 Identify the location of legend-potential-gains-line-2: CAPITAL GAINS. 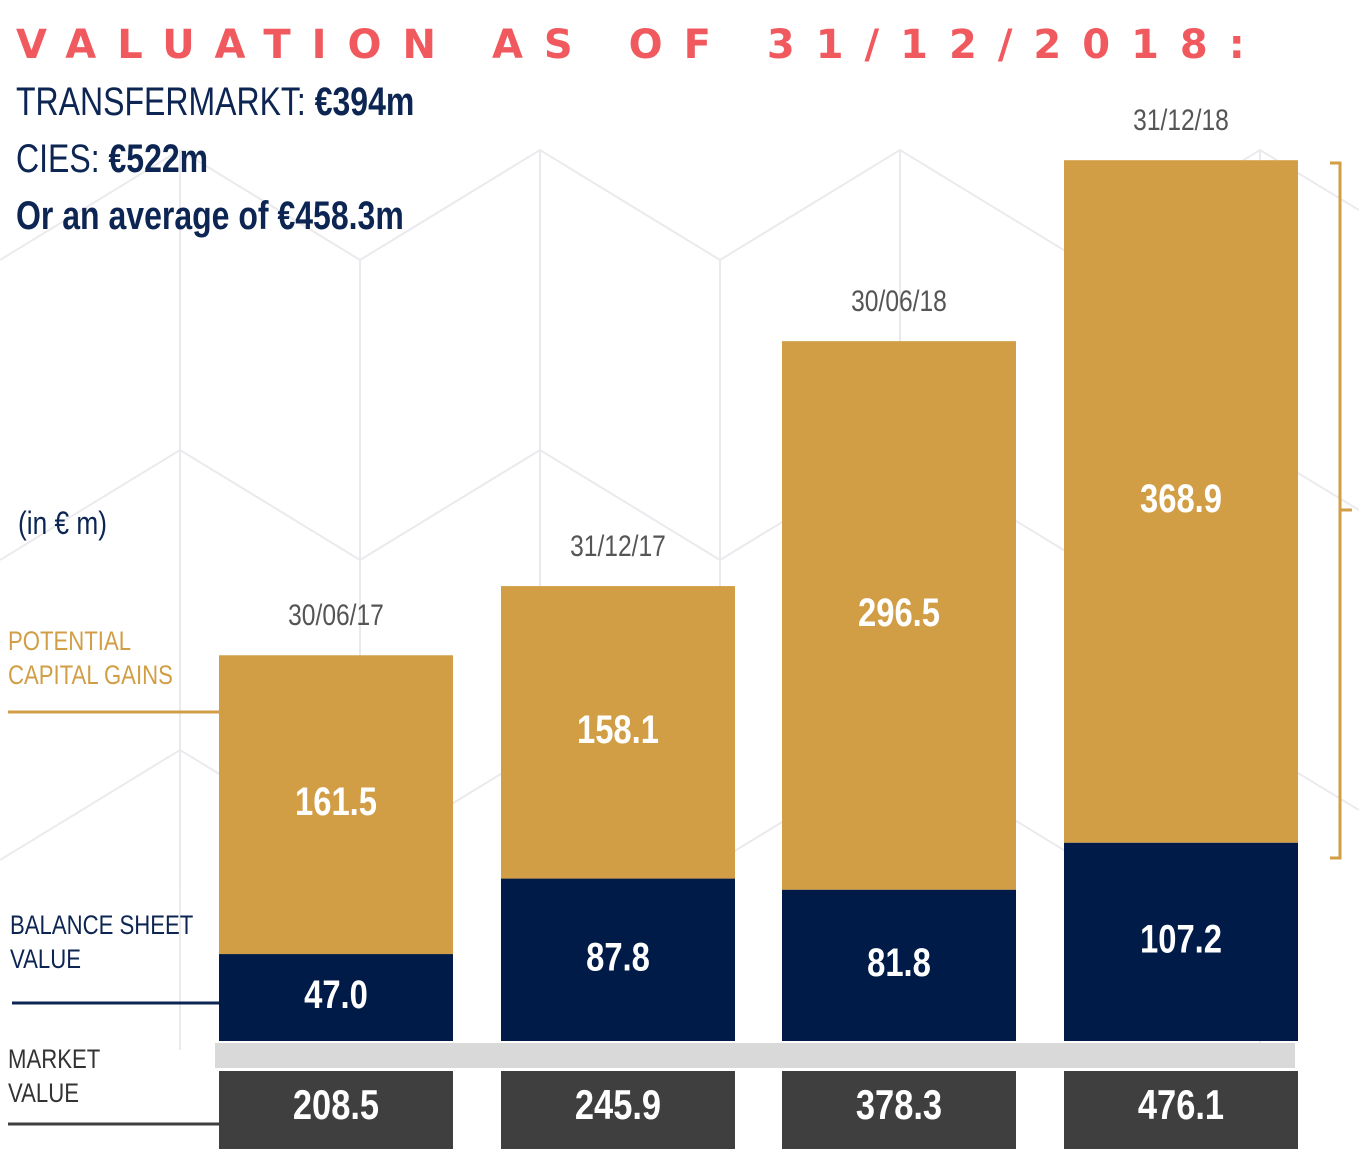
(90, 675).